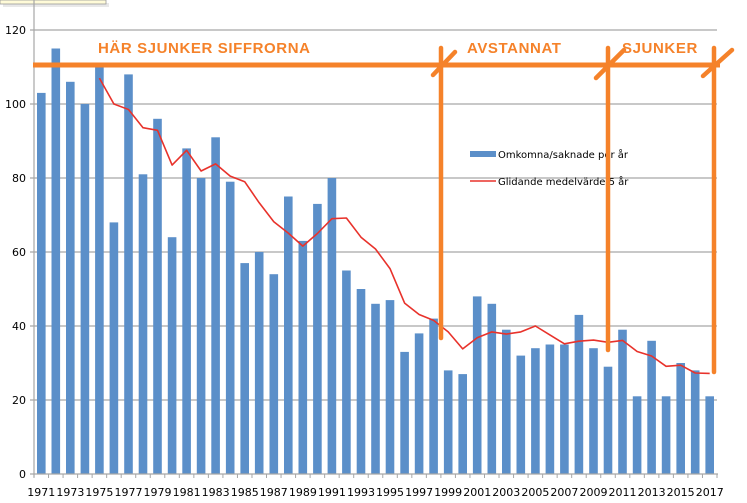 This screenshot has height=503, width=747. I want to click on bar-1987, so click(274, 374).